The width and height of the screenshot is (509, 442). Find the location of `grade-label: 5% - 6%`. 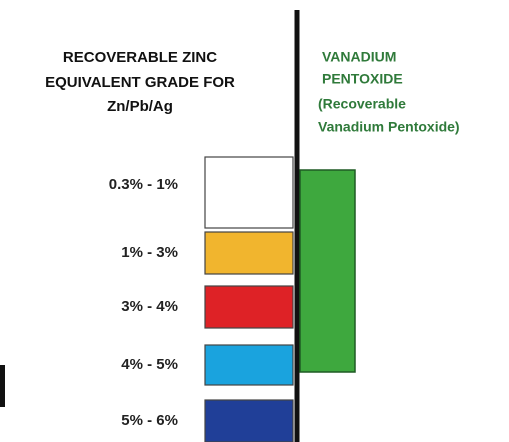

grade-label: 5% - 6% is located at coordinates (149, 420).